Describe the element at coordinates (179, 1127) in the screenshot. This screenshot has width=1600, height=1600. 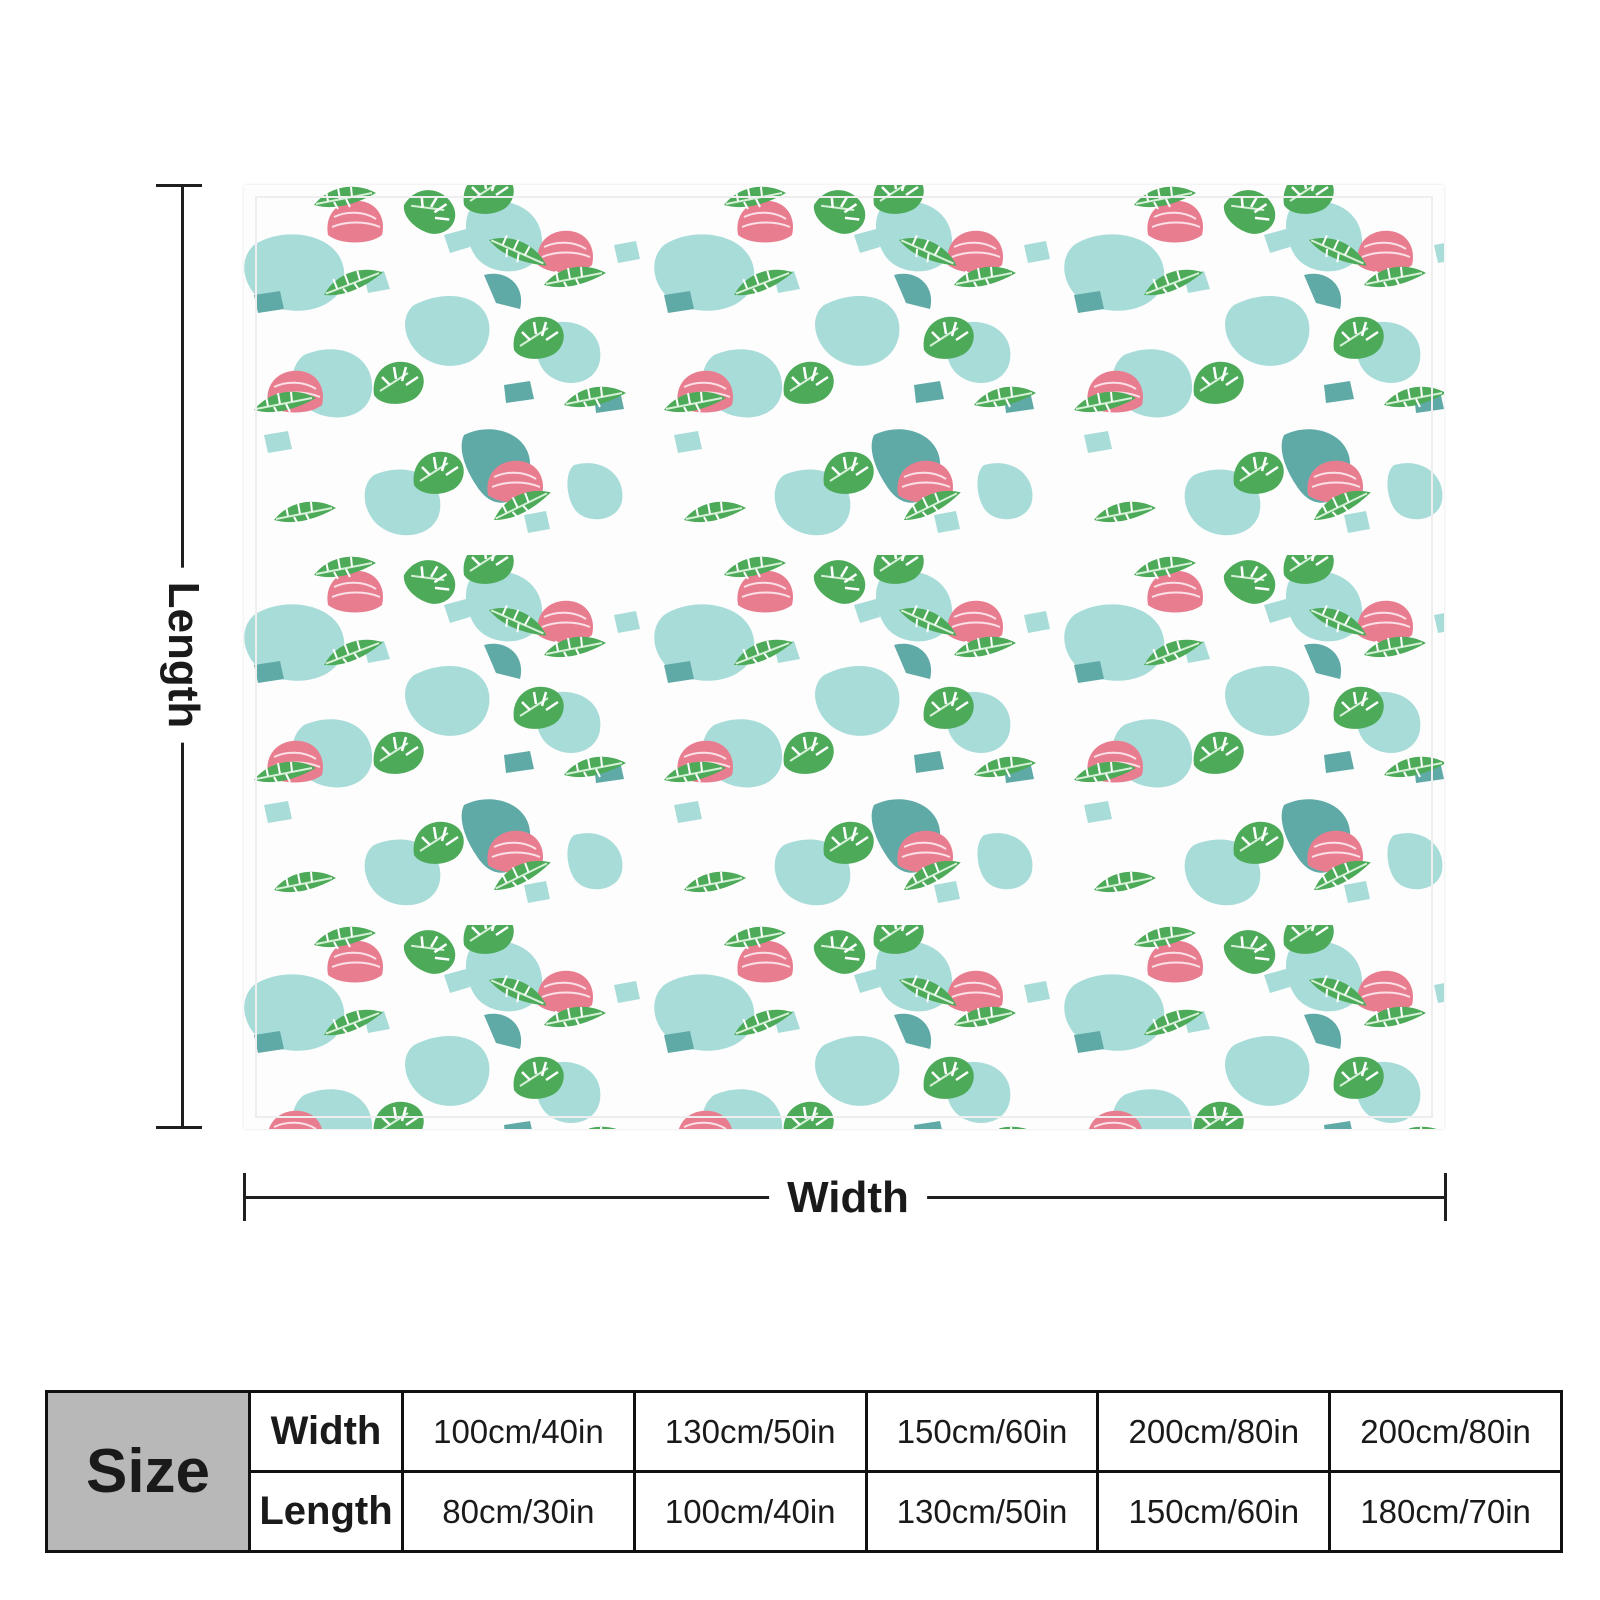
I see `length-bottom-tick` at that location.